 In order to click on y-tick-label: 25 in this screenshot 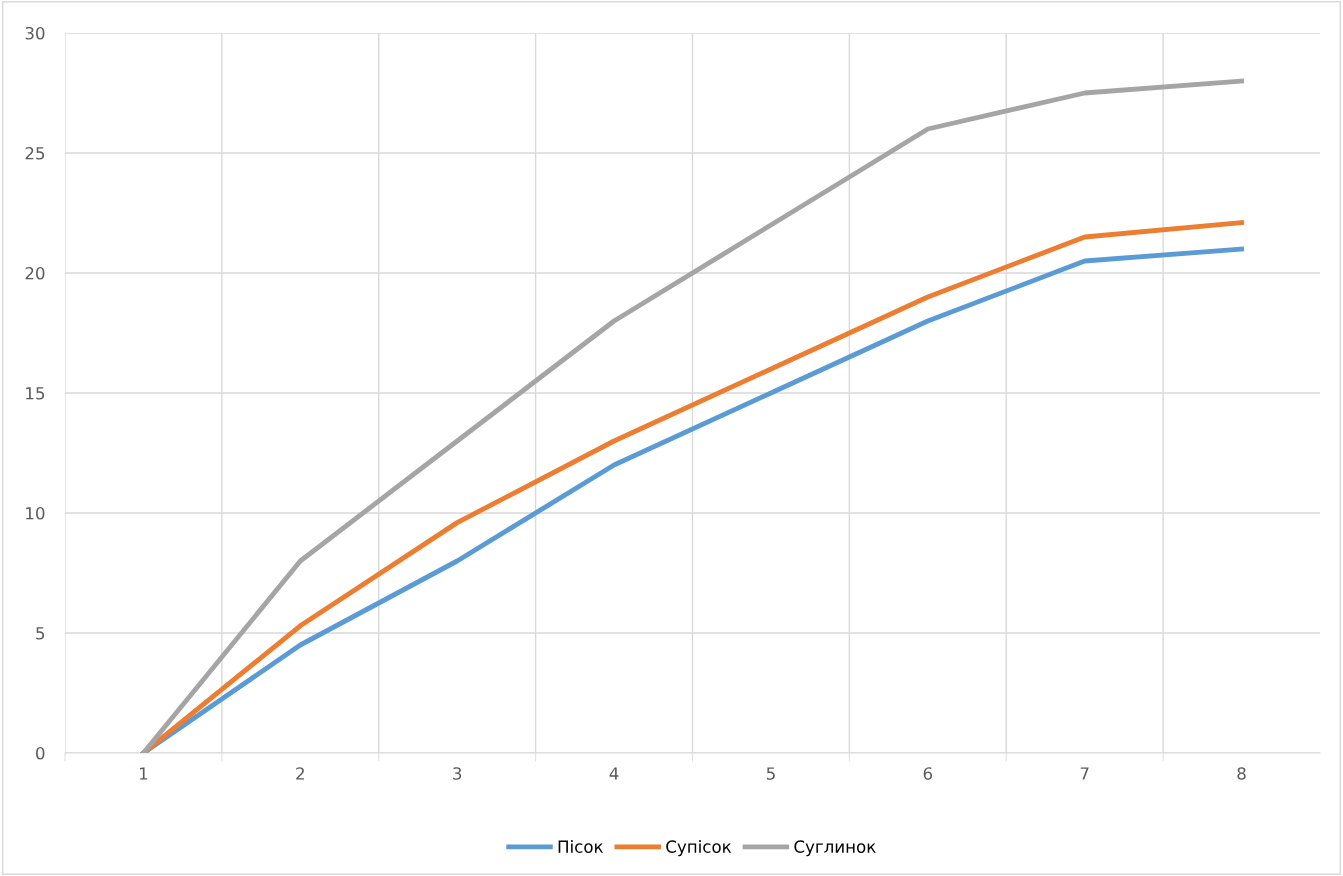, I will do `click(35, 153)`.